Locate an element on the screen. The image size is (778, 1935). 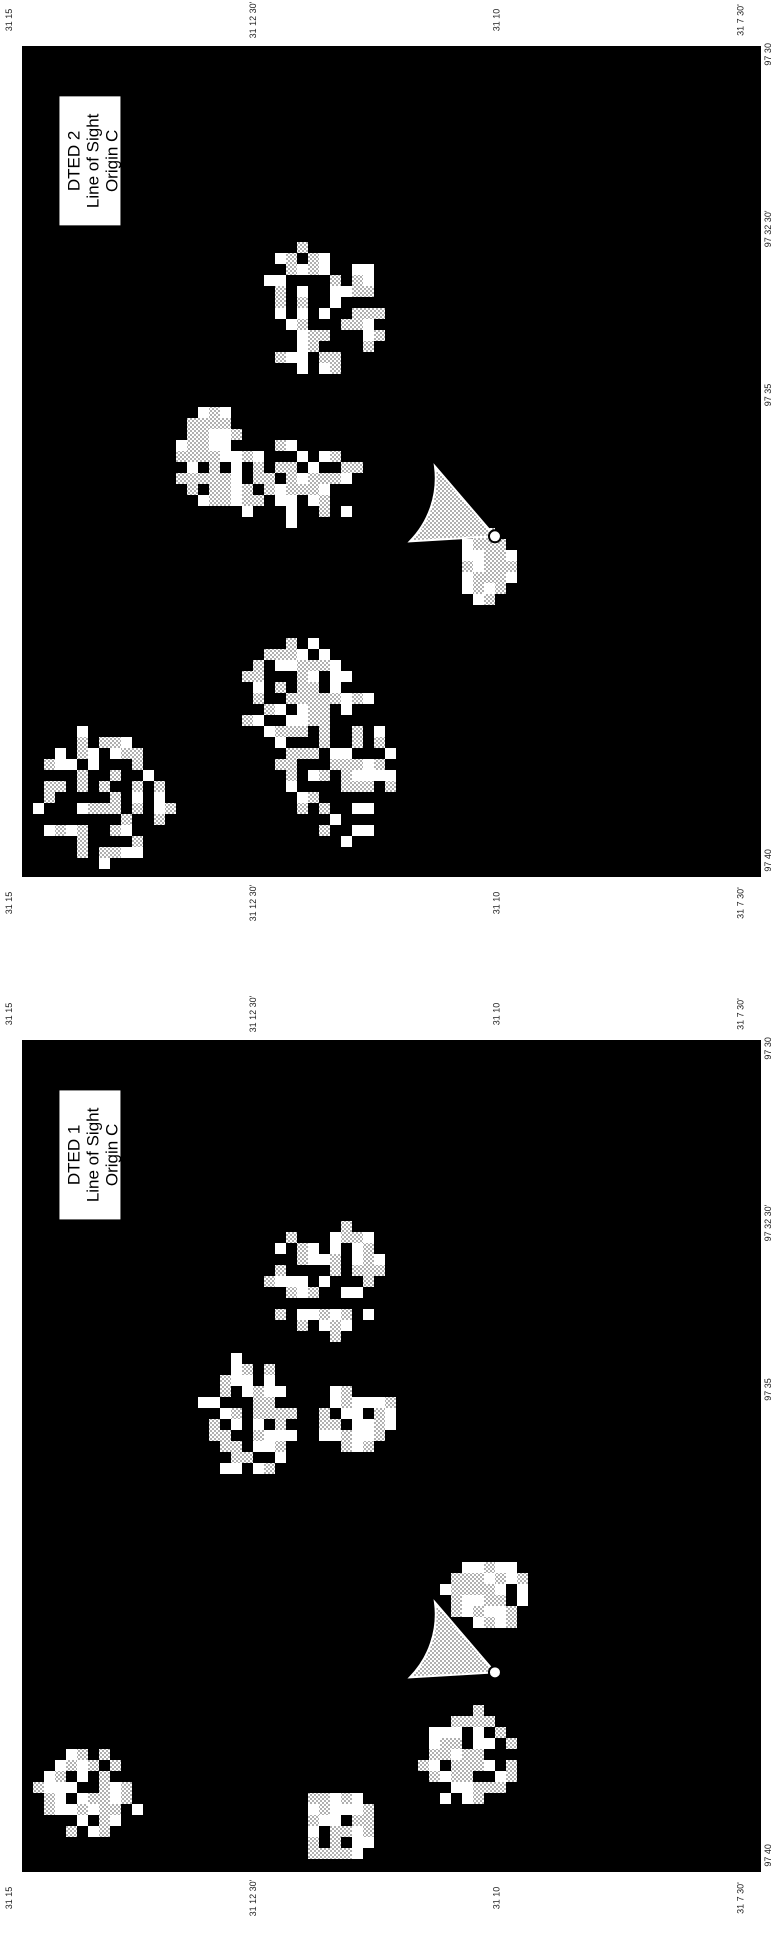
panel-label: DTED 1 is located at coordinates (73, 1155).